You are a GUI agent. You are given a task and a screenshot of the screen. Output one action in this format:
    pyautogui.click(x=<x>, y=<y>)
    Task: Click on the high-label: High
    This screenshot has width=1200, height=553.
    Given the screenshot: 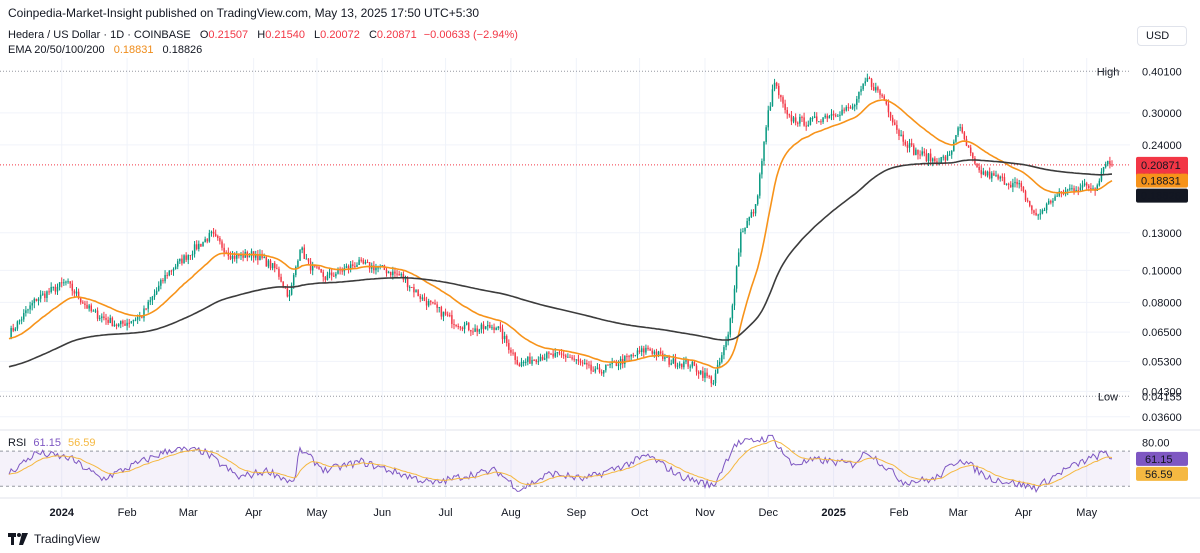 What is the action you would take?
    pyautogui.click(x=1108, y=72)
    